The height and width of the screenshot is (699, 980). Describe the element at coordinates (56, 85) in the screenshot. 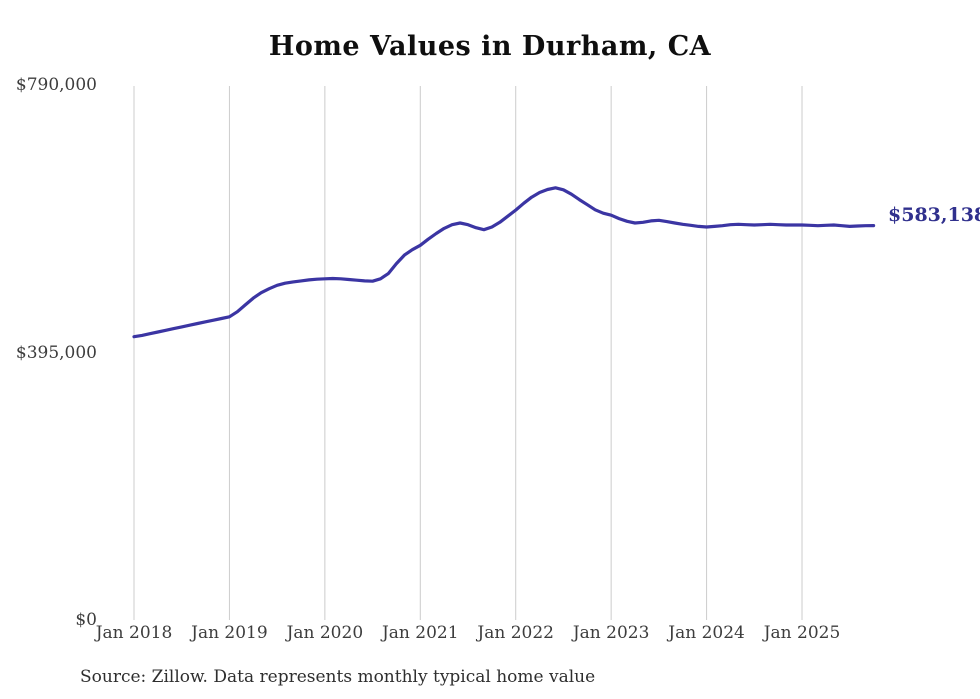

I see `y-tick-label-790000: $790,000` at that location.